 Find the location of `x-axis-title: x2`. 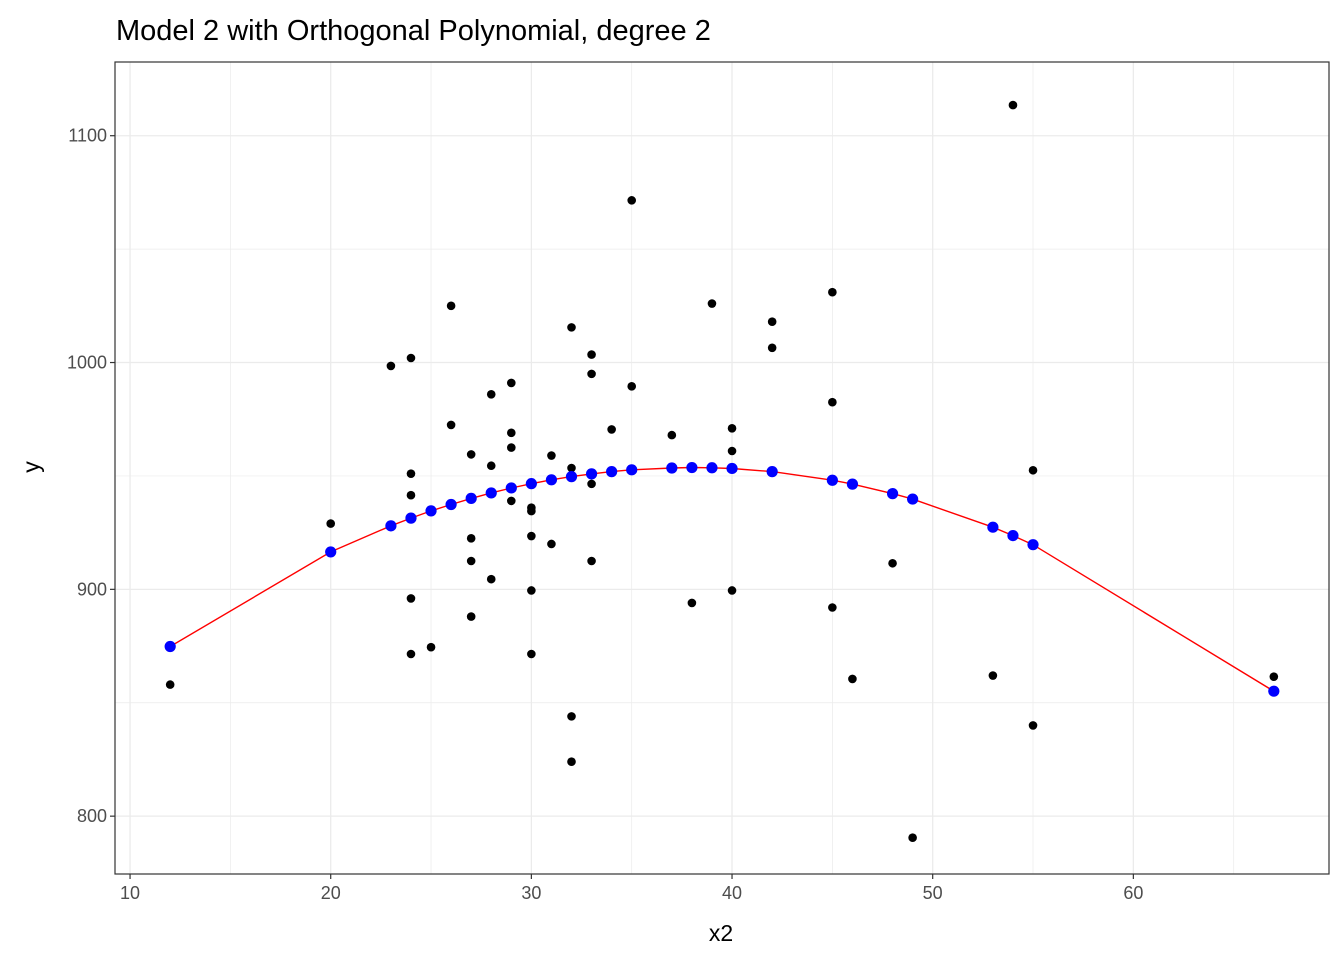

x-axis-title: x2 is located at coordinates (721, 933).